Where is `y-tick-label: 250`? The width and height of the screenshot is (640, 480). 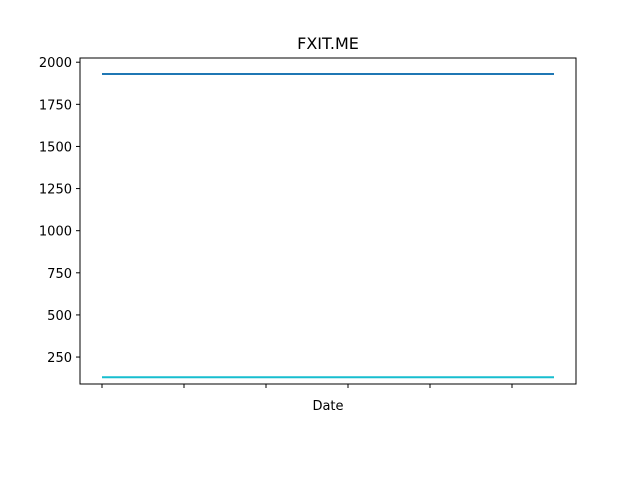
y-tick-label: 250 is located at coordinates (59, 358).